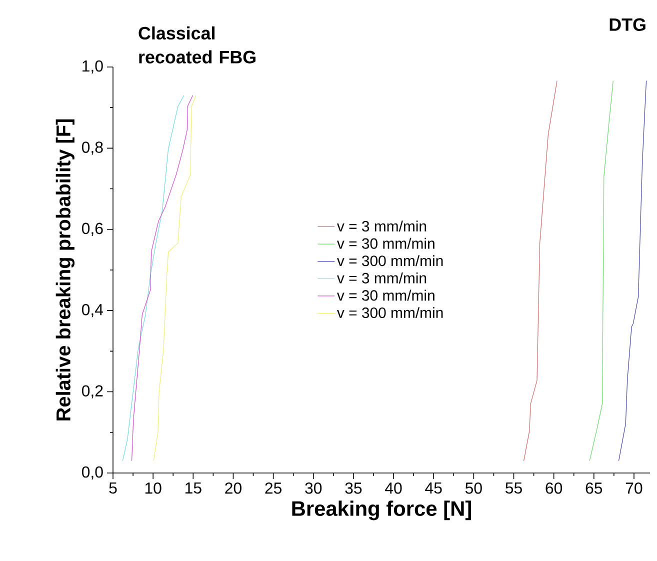  What do you see at coordinates (393, 488) in the screenshot?
I see `x-tick-label: 40` at bounding box center [393, 488].